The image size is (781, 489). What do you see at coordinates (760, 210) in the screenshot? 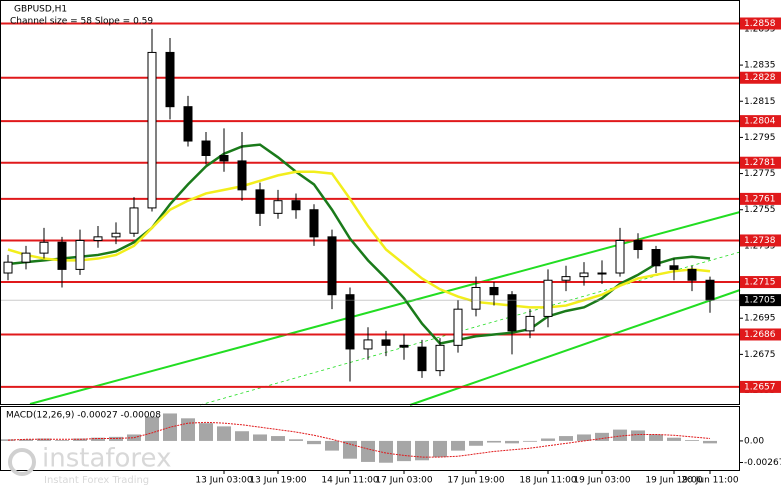
I see `y-tick-label: 1.2755` at bounding box center [760, 210].